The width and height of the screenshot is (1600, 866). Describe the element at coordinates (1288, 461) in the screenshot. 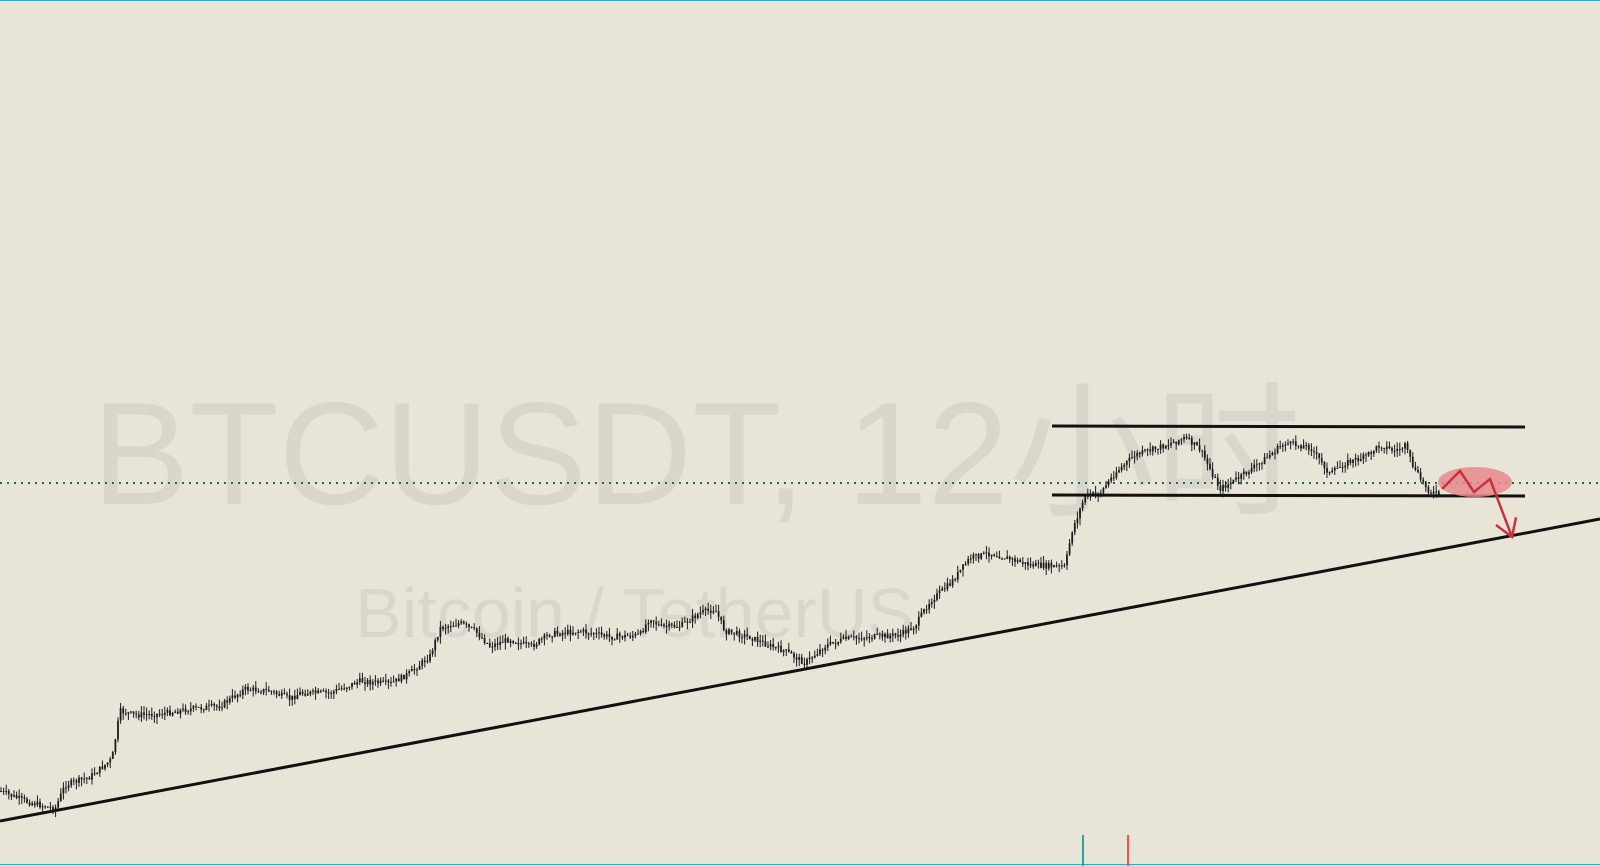

I see `range-lines` at that location.